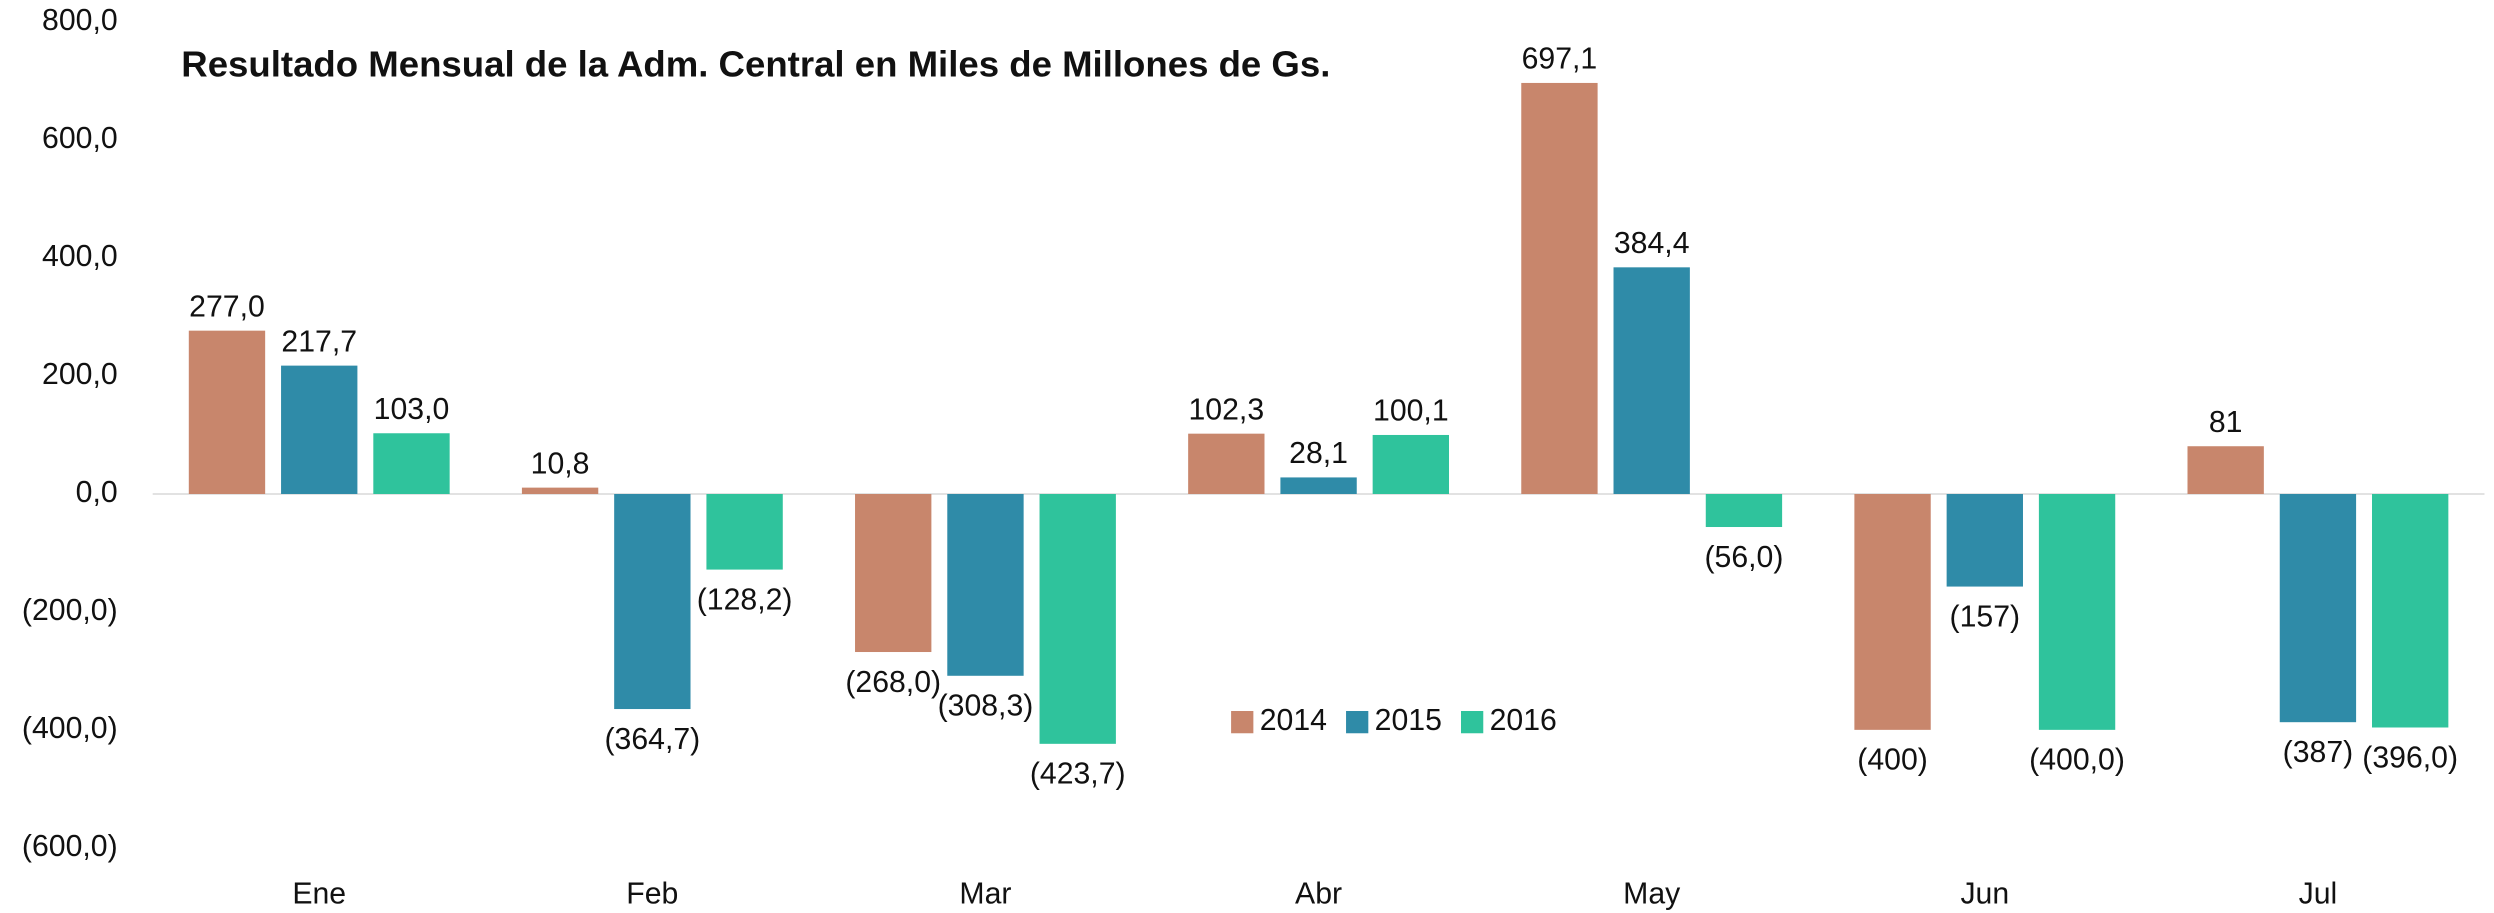  I want to click on data-label: 277,0, so click(227, 306).